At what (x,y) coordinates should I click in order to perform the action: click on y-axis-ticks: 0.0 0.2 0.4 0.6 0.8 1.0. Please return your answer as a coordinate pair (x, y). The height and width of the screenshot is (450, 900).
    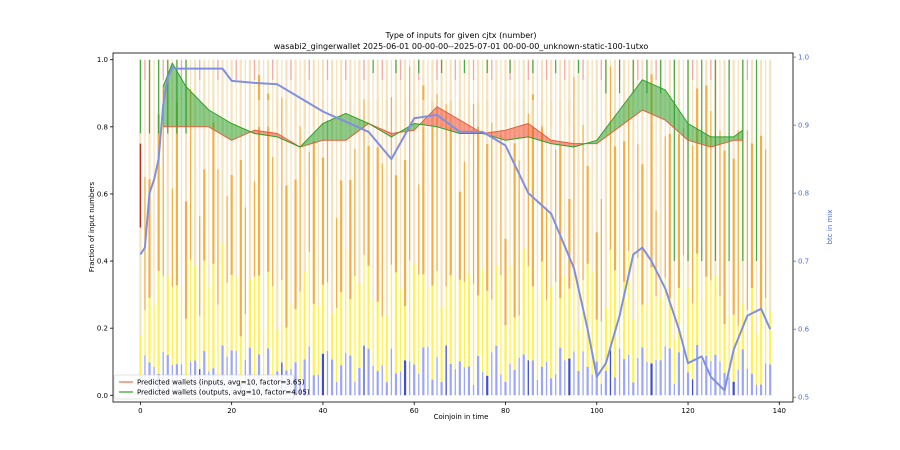
    Looking at the image, I should click on (105, 228).